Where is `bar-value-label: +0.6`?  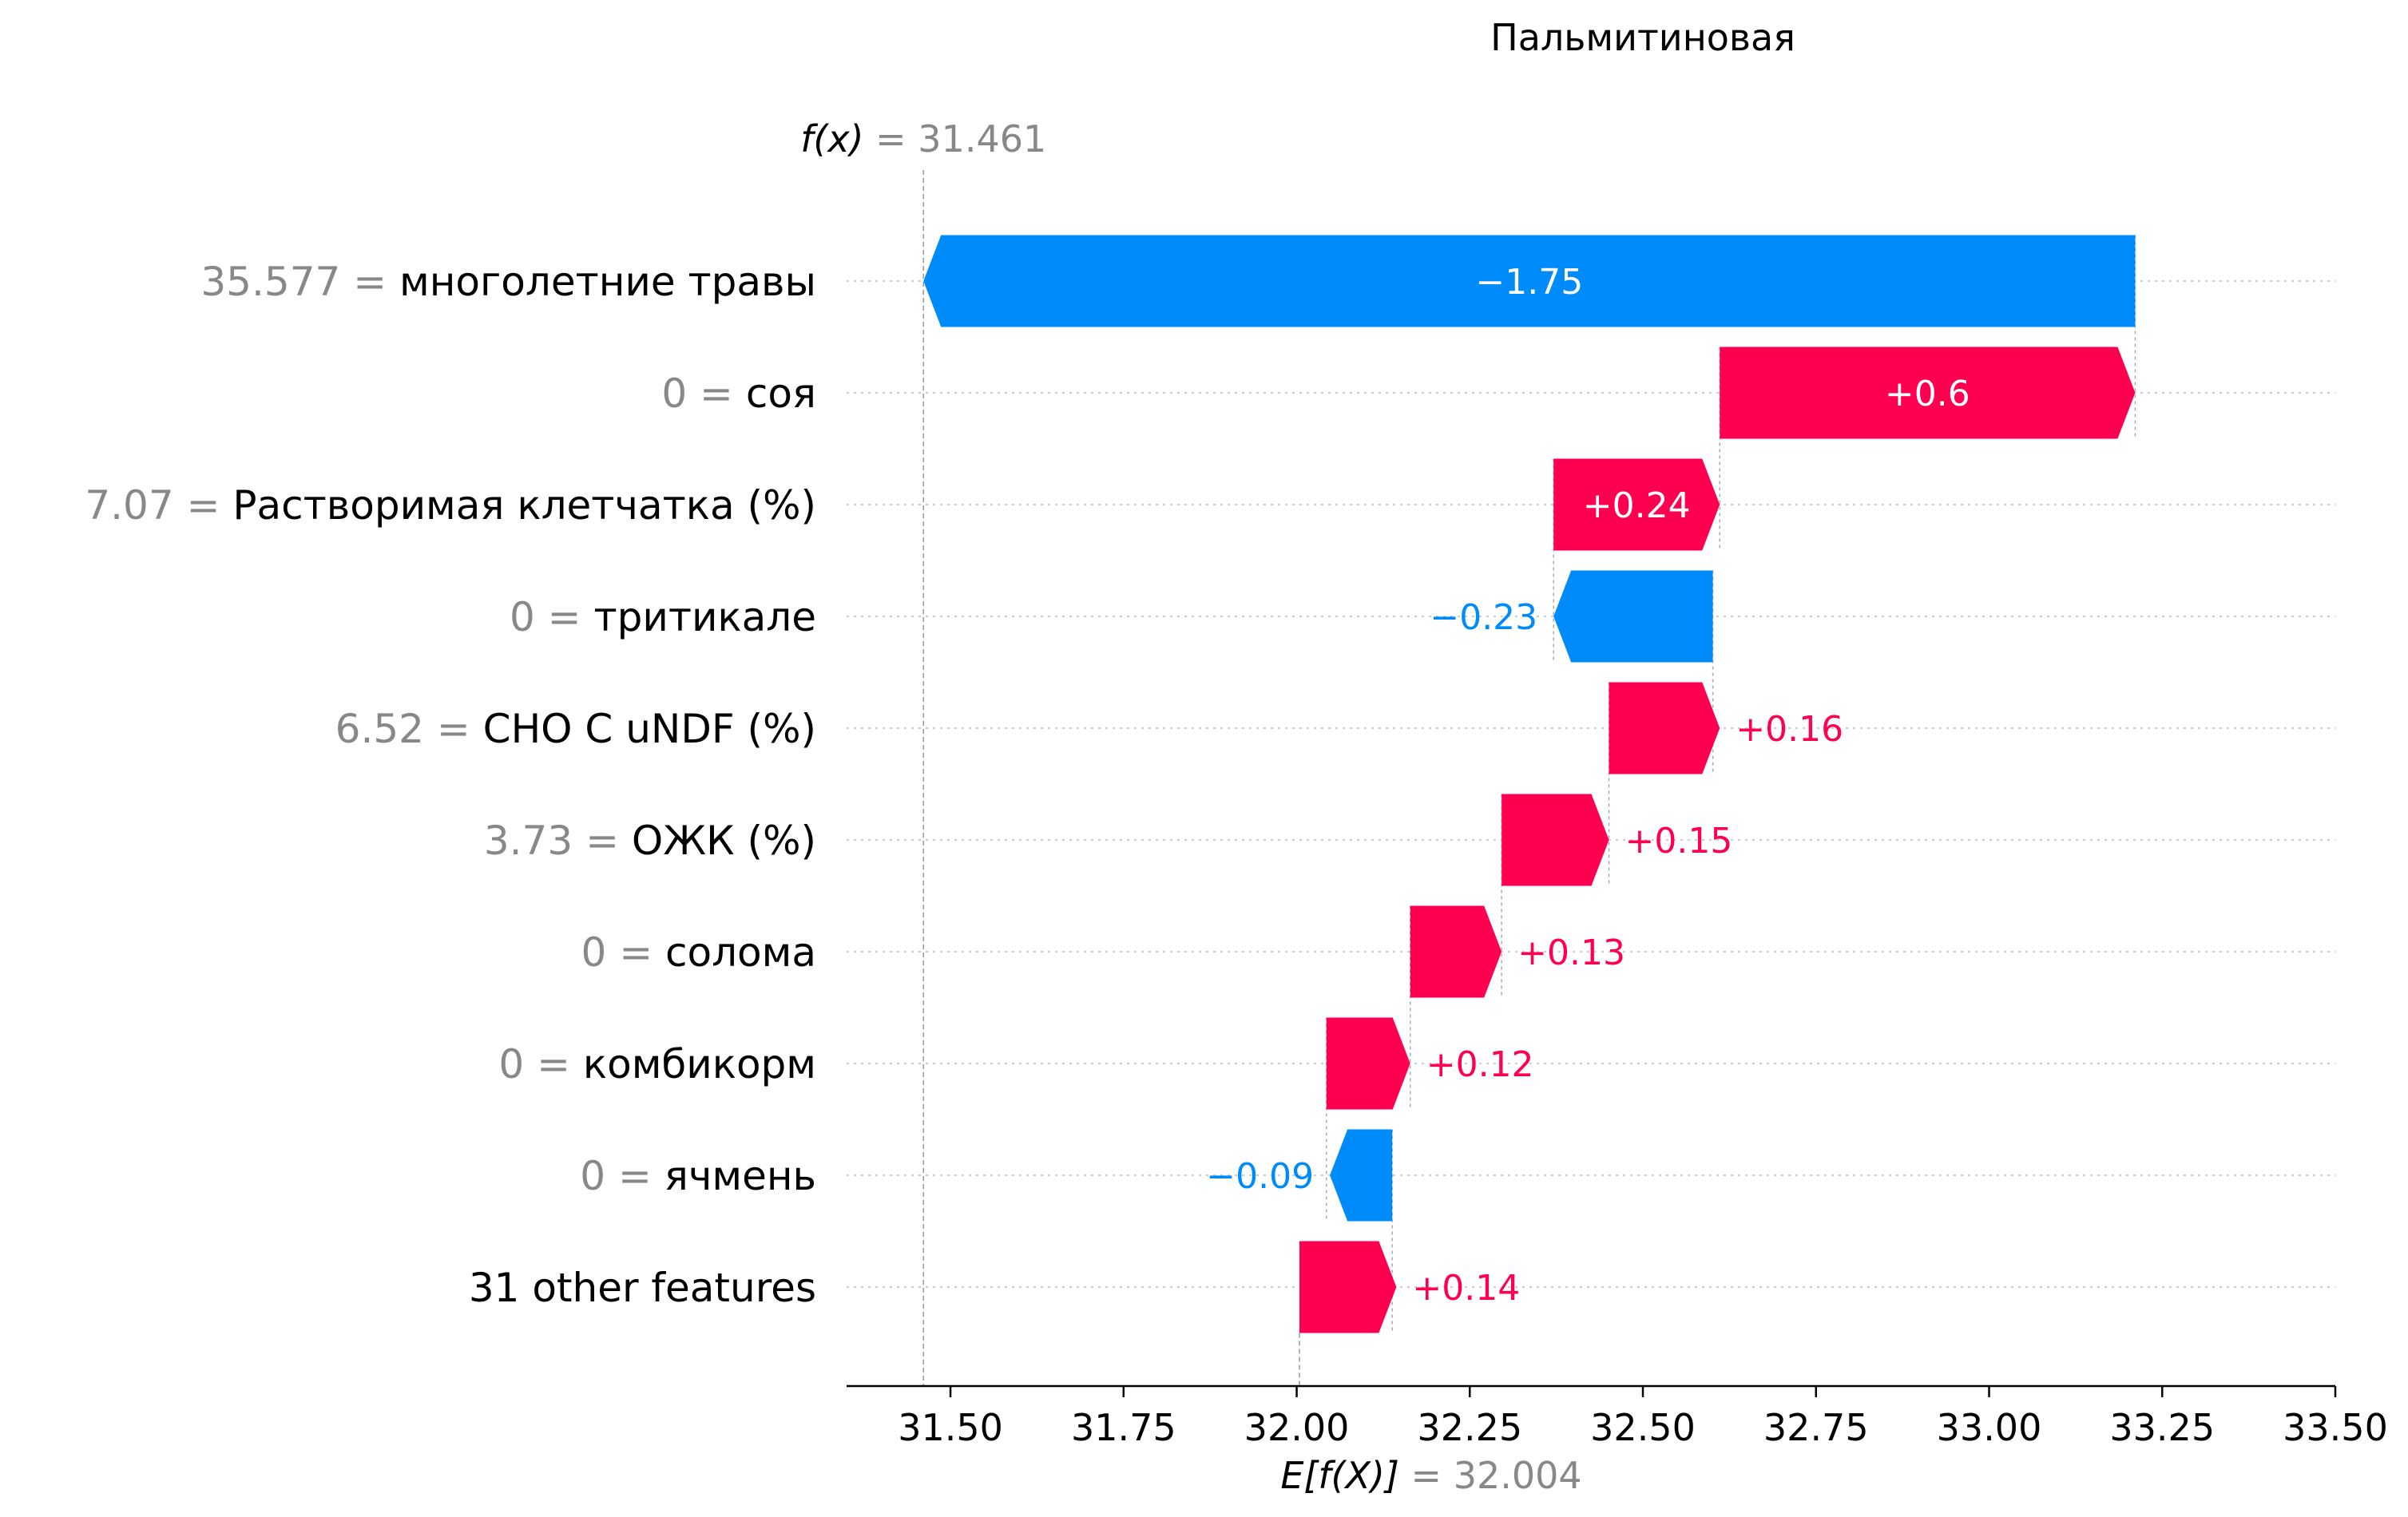 bar-value-label: +0.6 is located at coordinates (1927, 394).